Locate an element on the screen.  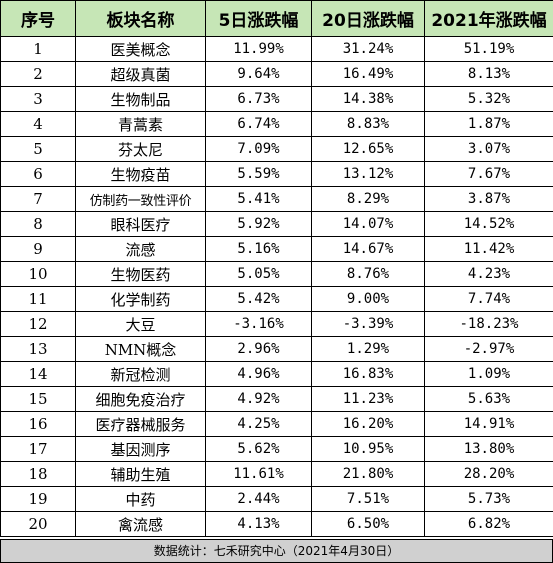
cell-2021-change: 51.19% is located at coordinates (488, 49).